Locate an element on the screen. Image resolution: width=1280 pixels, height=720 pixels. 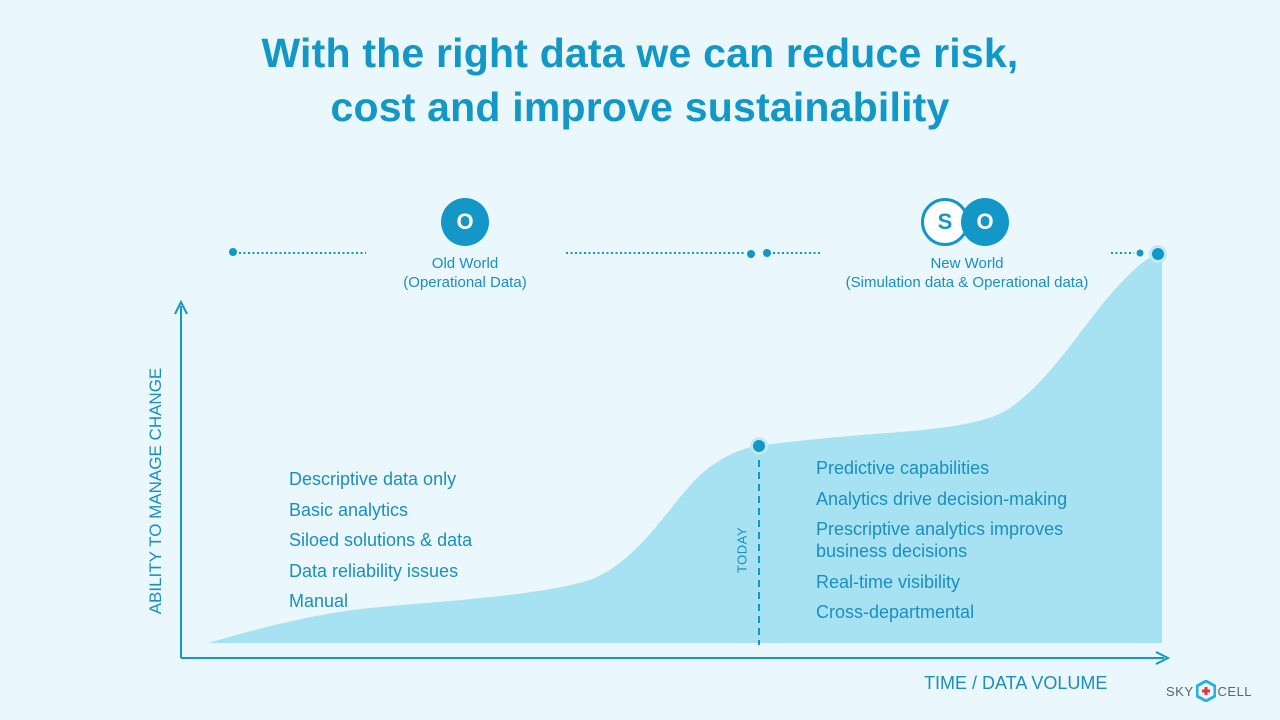
y-axis-arrow is located at coordinates (181, 307).